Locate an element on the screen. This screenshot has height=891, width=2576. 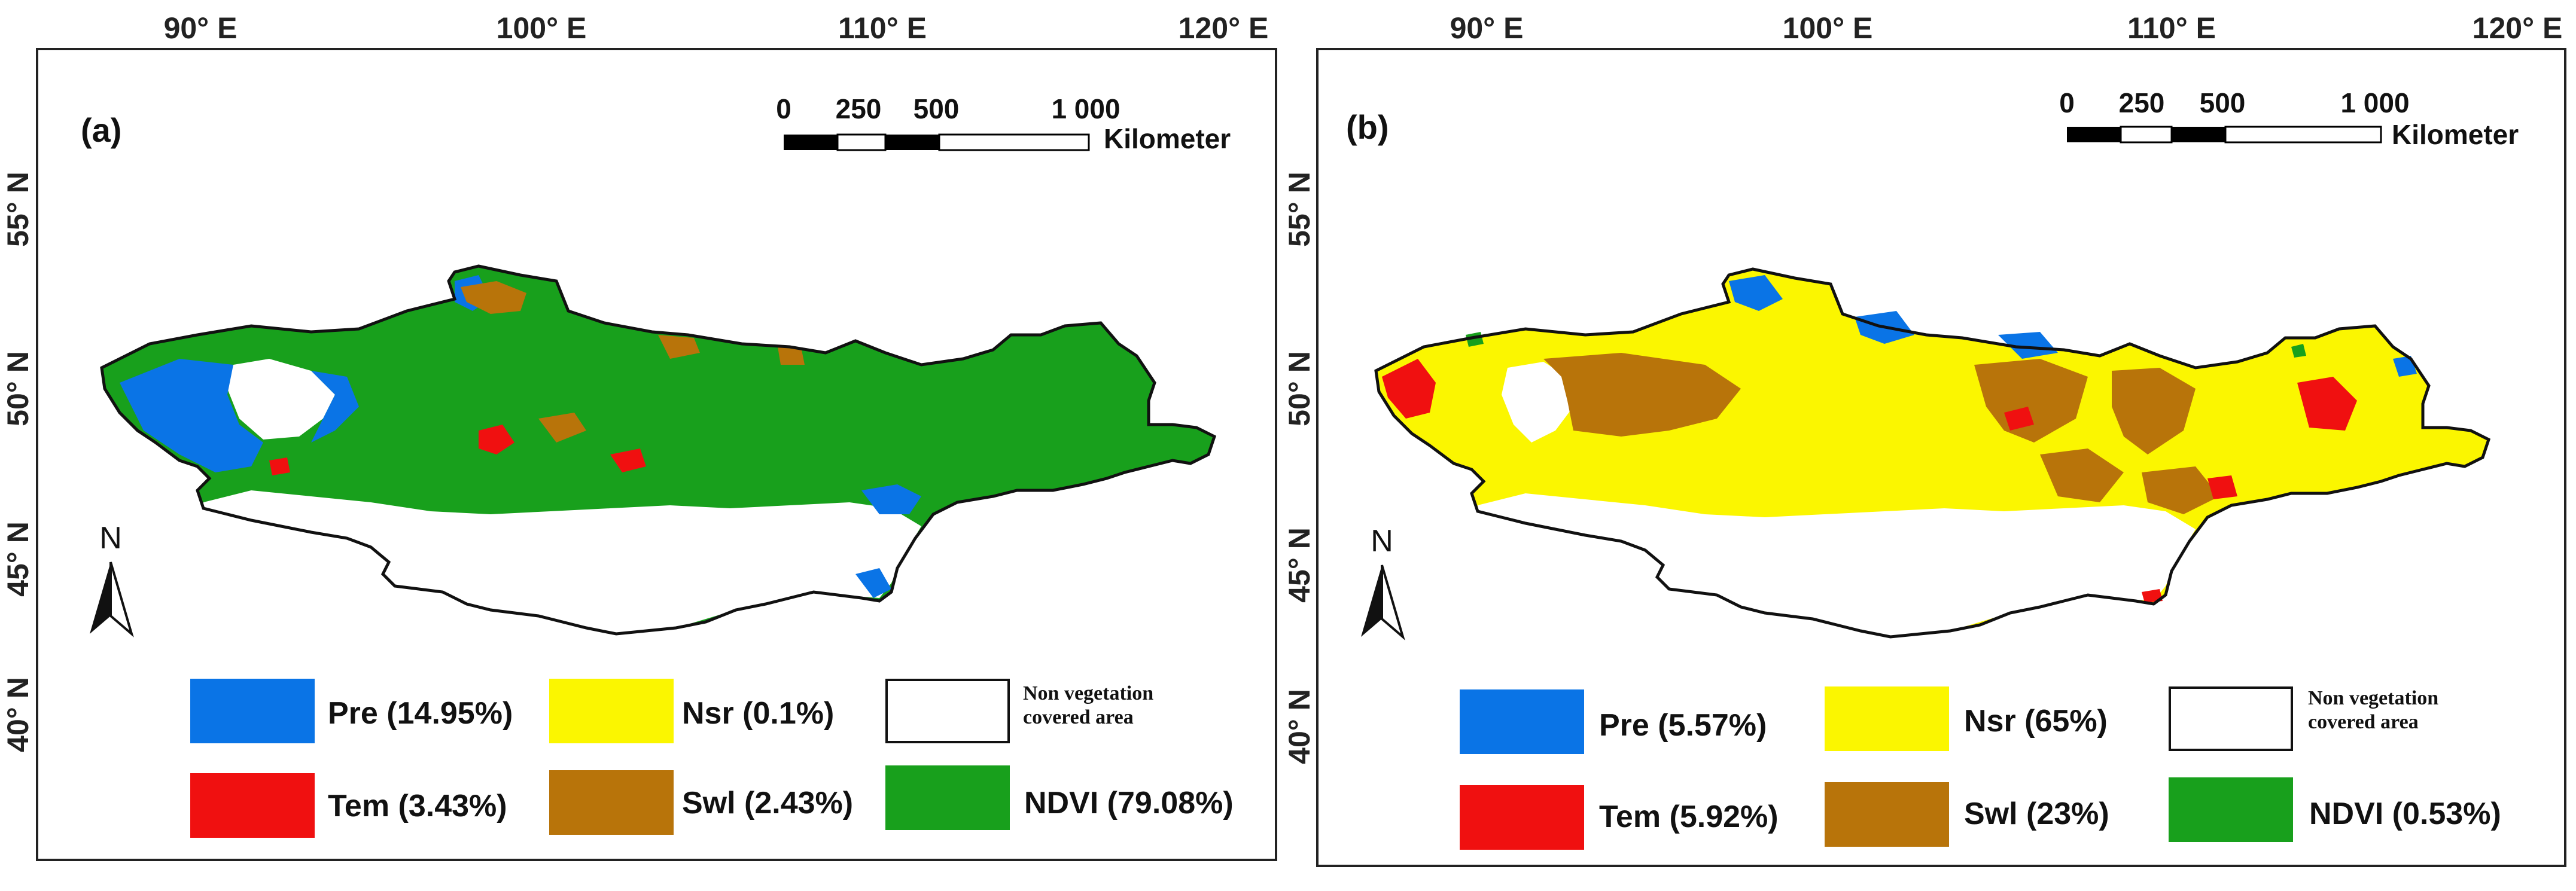
legend-label-tem: Tem (5.92%) is located at coordinates (1689, 817).